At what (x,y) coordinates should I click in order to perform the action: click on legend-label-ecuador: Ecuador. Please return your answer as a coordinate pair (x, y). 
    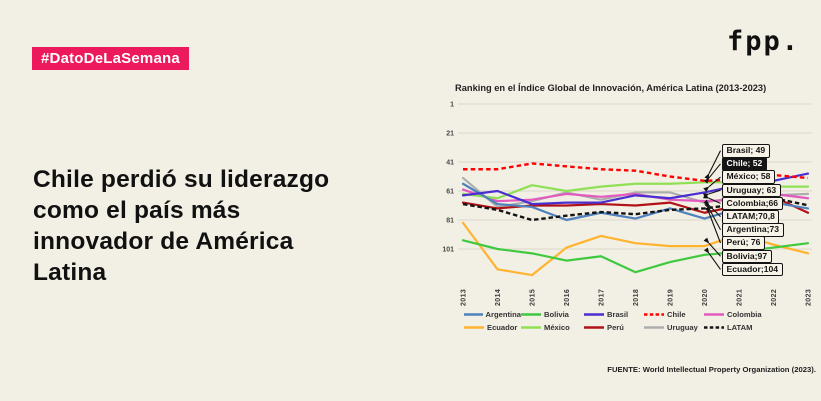
    Looking at the image, I should click on (502, 327).